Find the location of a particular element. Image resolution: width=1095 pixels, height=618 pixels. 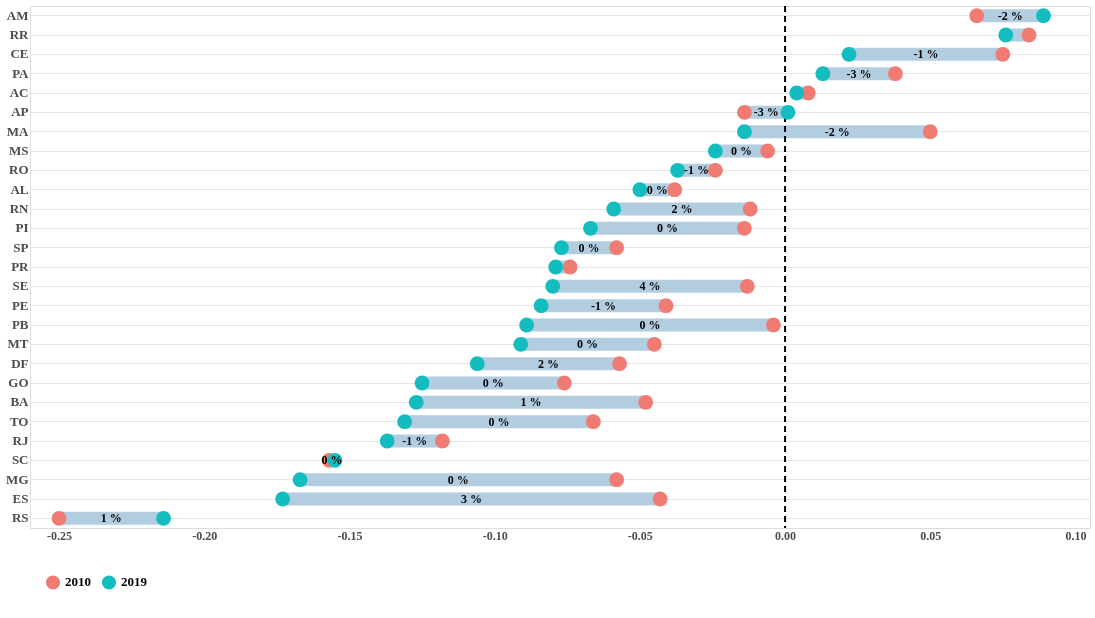

y-tick-label: DF is located at coordinates (20, 363).